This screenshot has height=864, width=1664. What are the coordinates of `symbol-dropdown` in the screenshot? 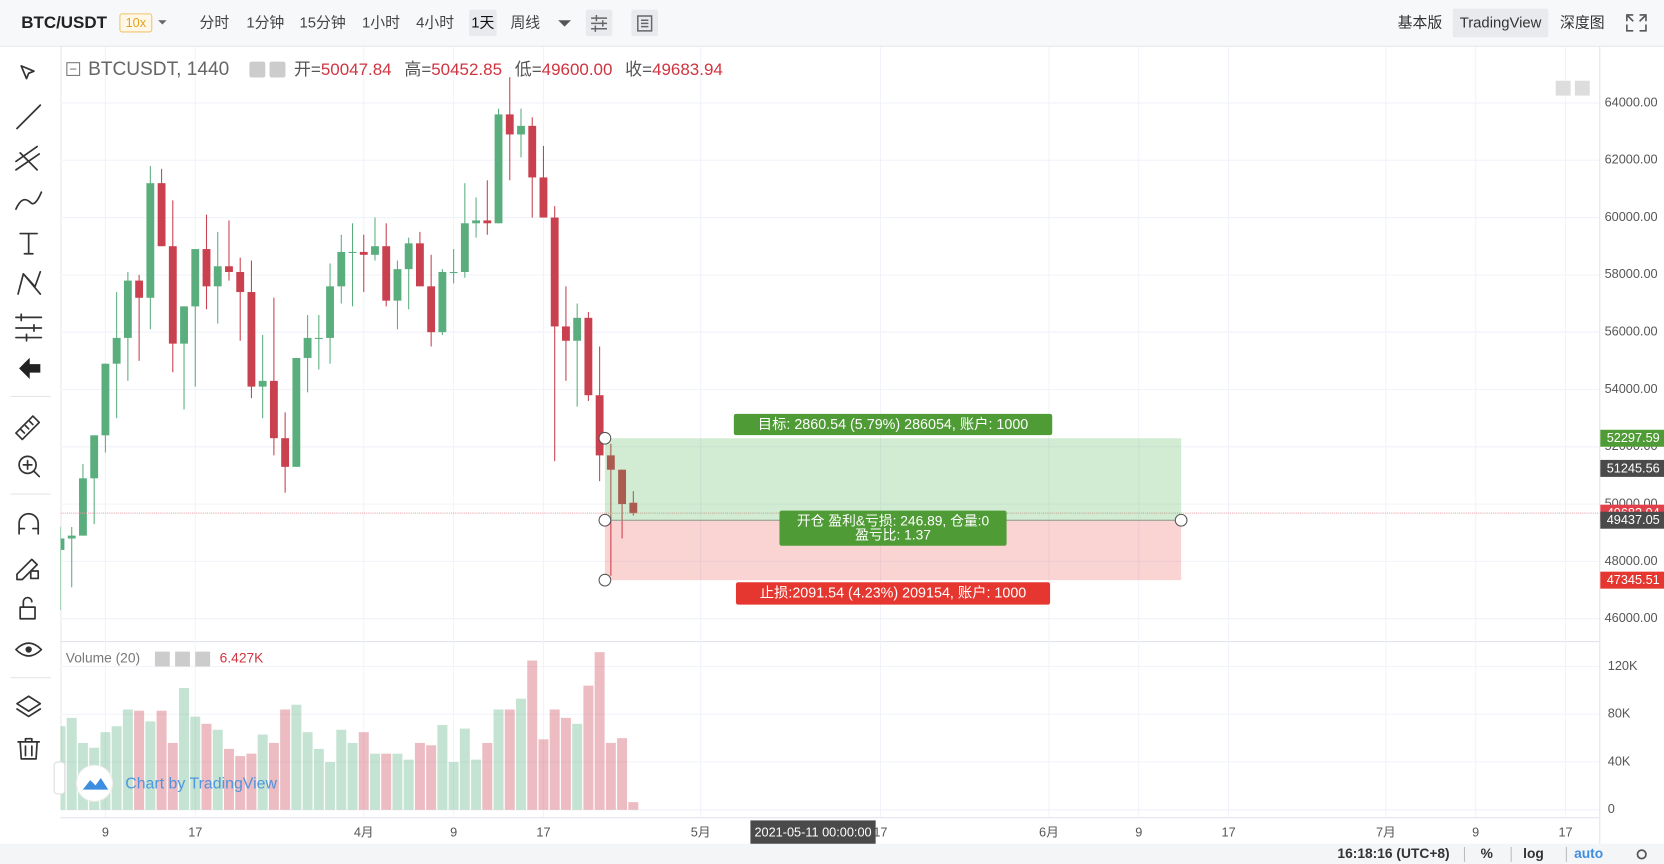 It's located at (162, 22).